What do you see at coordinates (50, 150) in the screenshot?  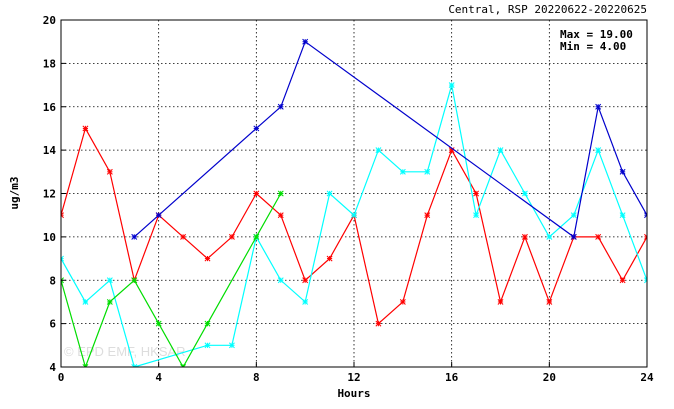 I see `y-tick-label: 14` at bounding box center [50, 150].